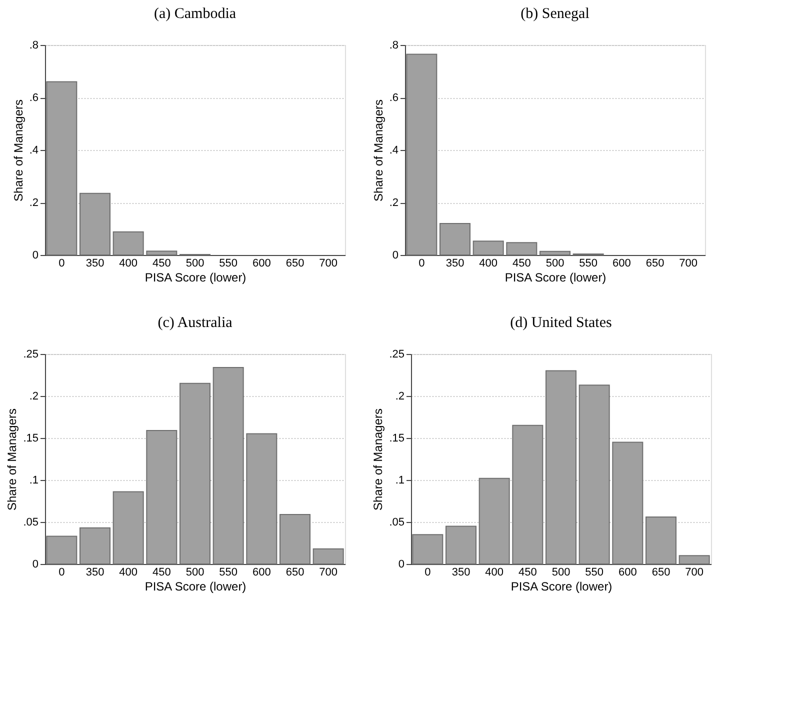 Image resolution: width=806 pixels, height=701 pixels. Describe the element at coordinates (195, 14) in the screenshot. I see `chart-title: (a) Cambodia` at that location.